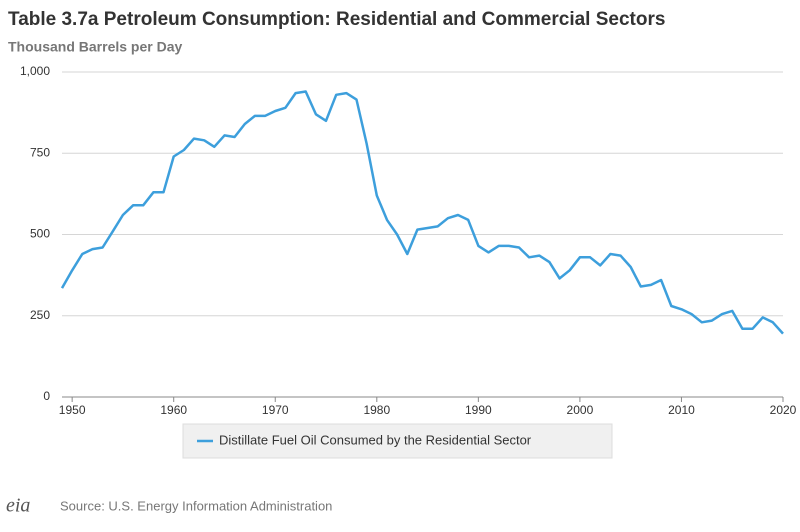 The width and height of the screenshot is (800, 532). I want to click on x-tick-label: 2010, so click(681, 410).